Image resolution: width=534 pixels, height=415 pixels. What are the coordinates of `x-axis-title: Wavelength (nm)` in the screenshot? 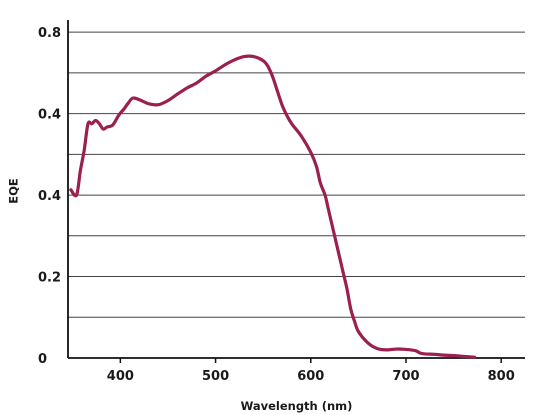 It's located at (297, 406).